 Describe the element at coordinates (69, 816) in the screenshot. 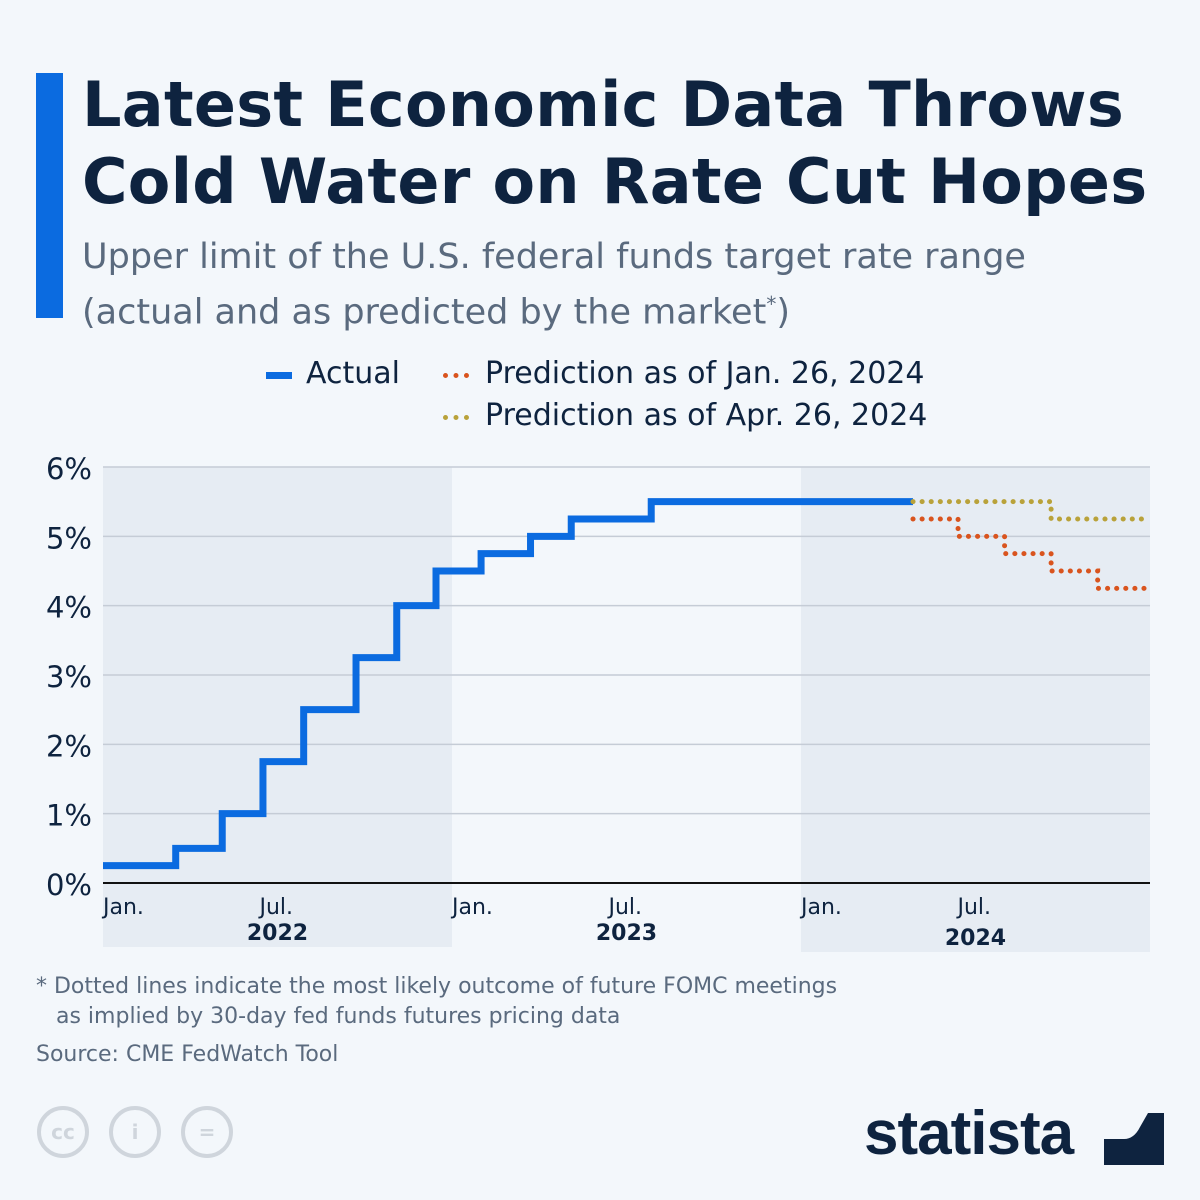

I see `y-tick-label: 1%` at that location.